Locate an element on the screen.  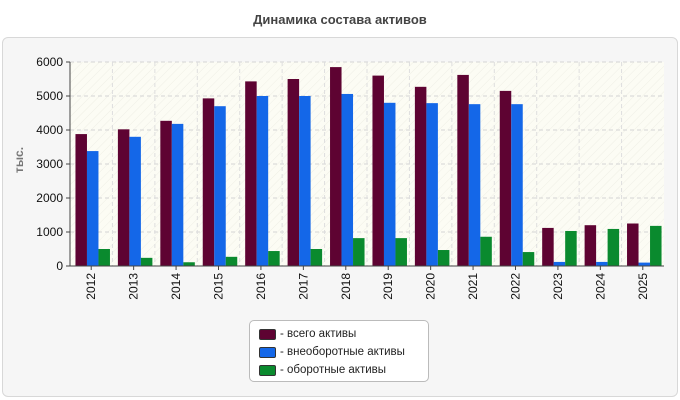
bar-2024-s0 is located at coordinates (590, 245).